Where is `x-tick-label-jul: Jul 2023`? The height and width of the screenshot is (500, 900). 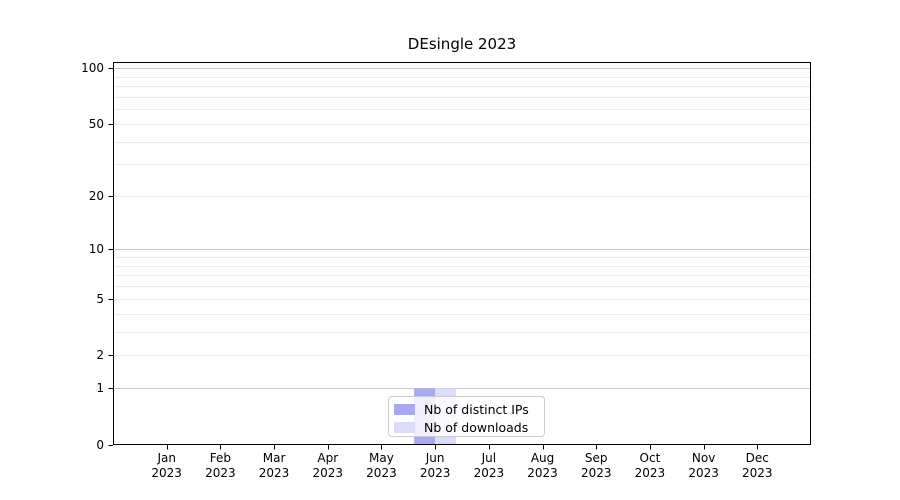
x-tick-label-jul: Jul 2023 is located at coordinates (489, 466).